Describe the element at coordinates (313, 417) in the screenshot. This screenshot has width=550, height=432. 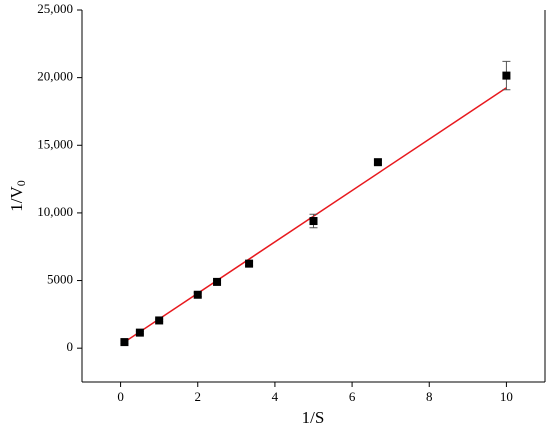
I see `x-axis-label: 1/S` at that location.